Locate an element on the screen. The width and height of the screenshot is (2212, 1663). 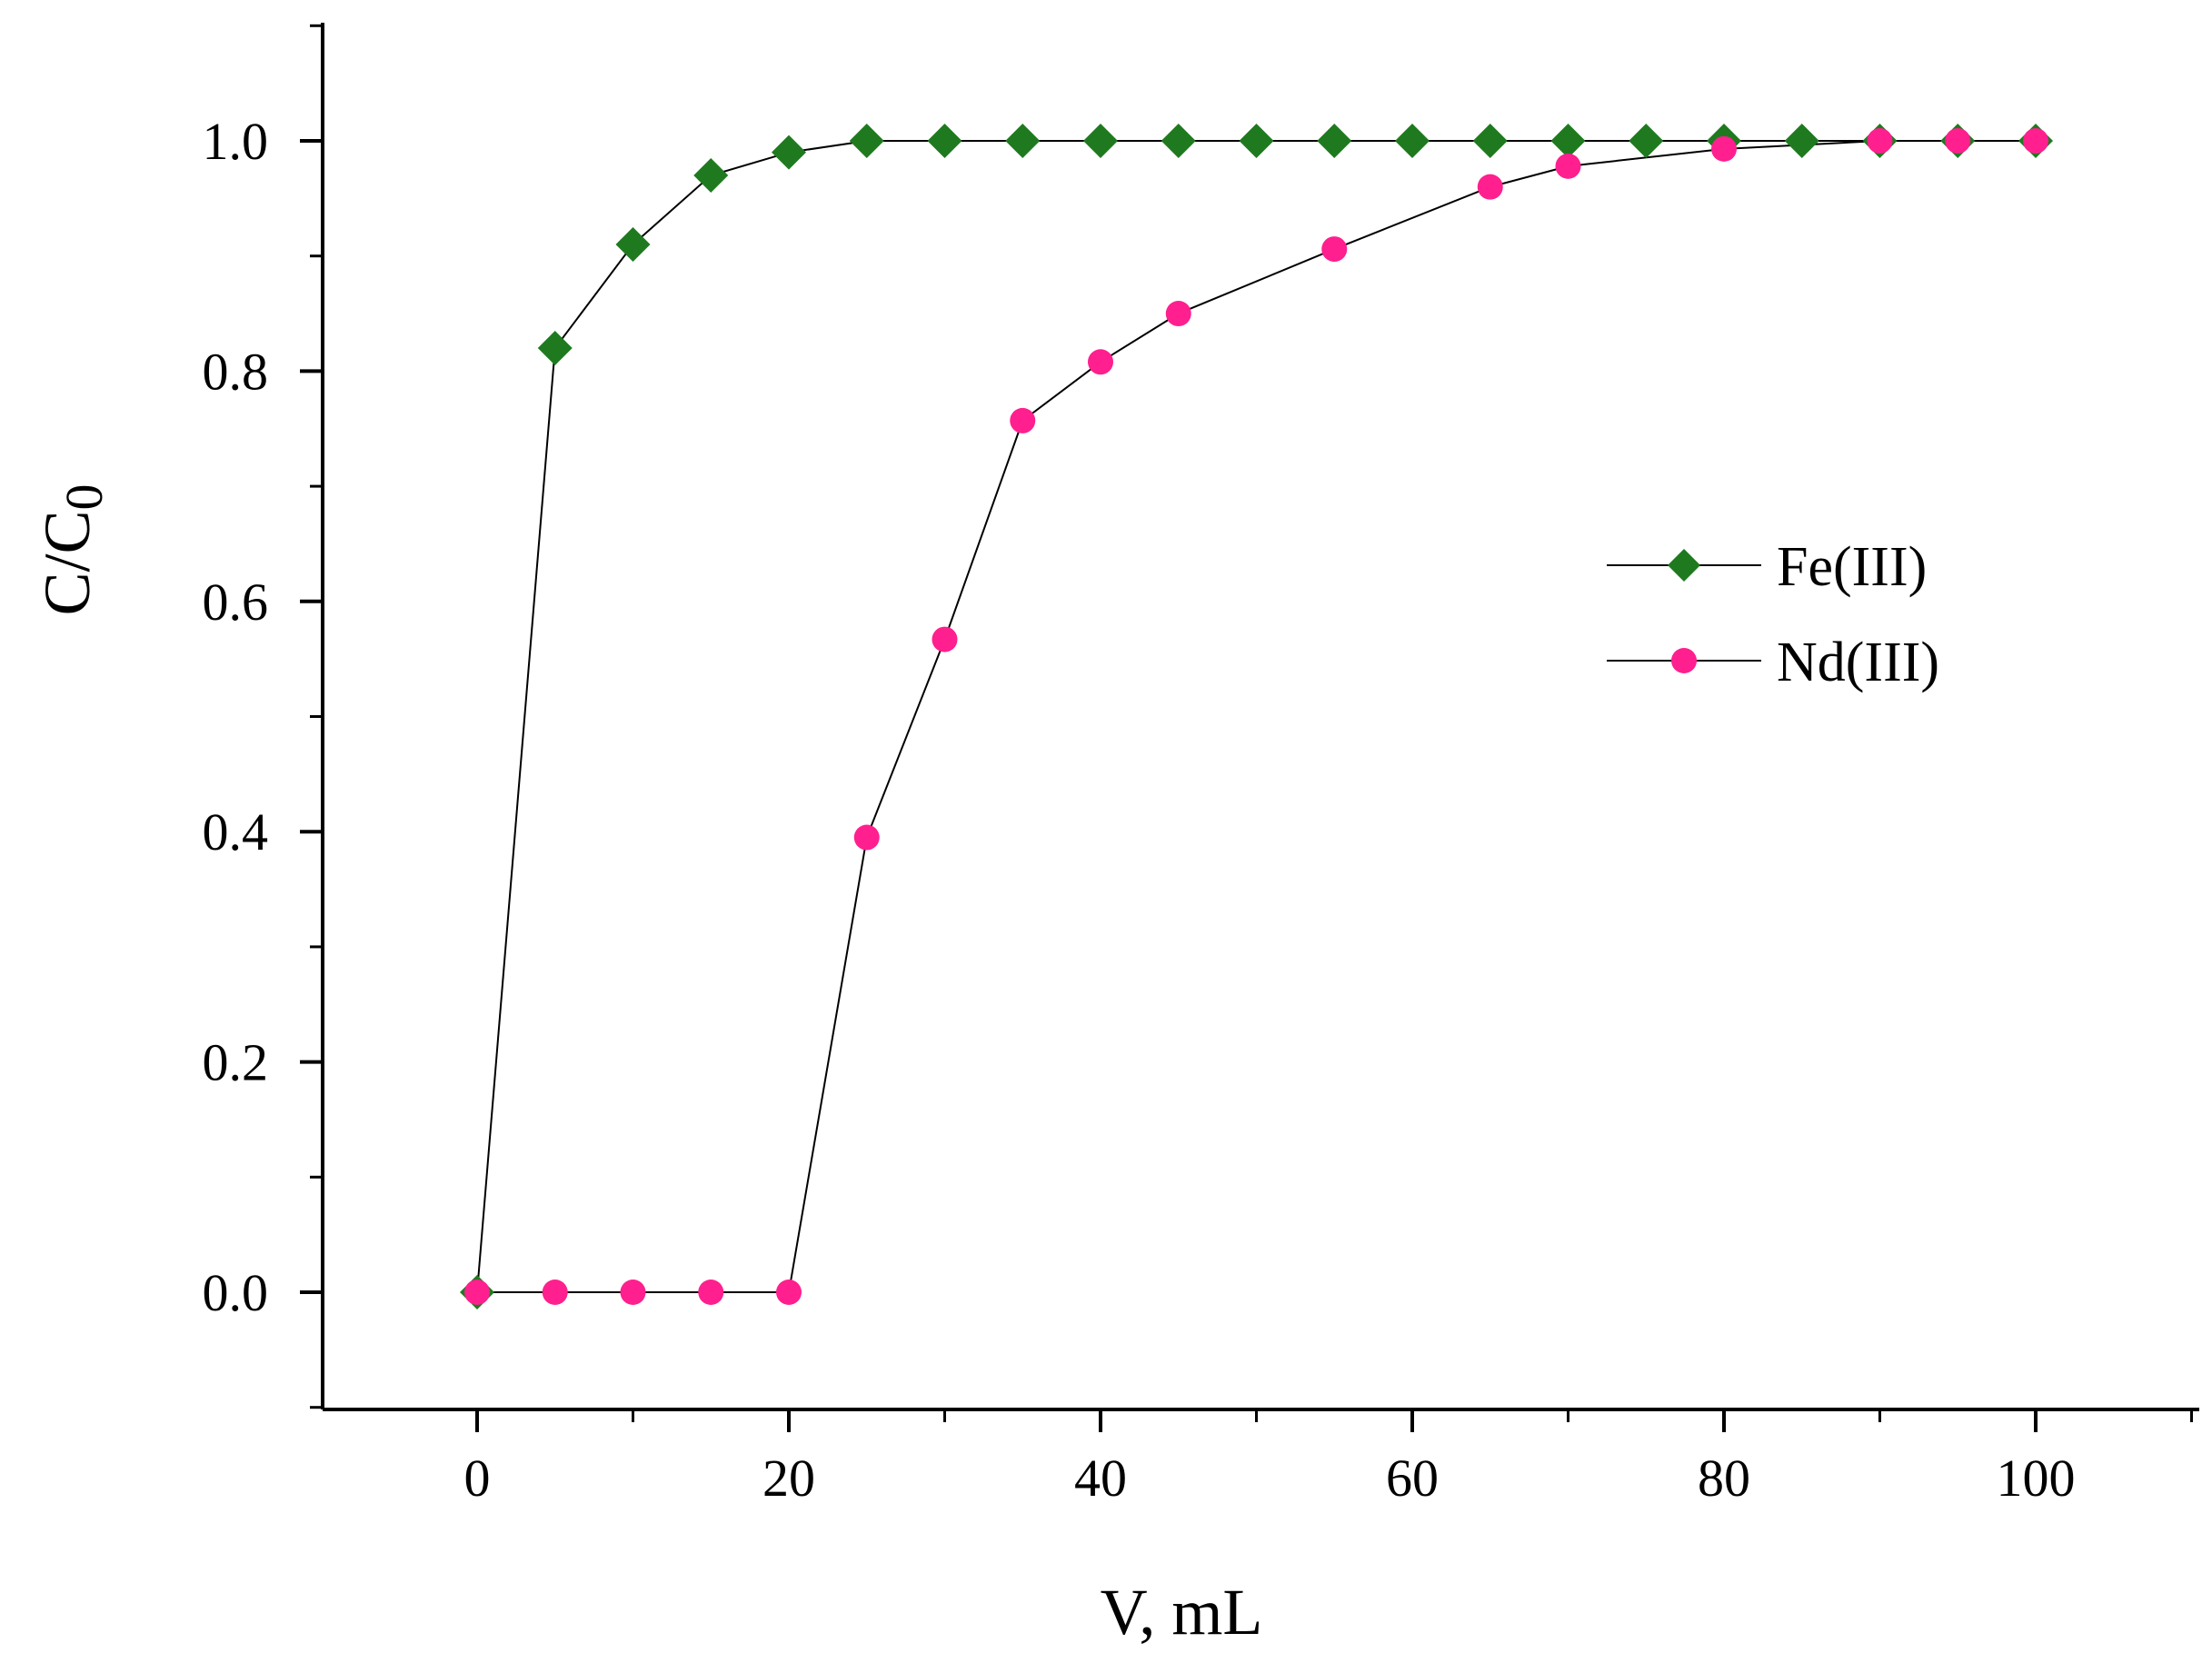
x-tick-label: 60 is located at coordinates (1412, 1478).